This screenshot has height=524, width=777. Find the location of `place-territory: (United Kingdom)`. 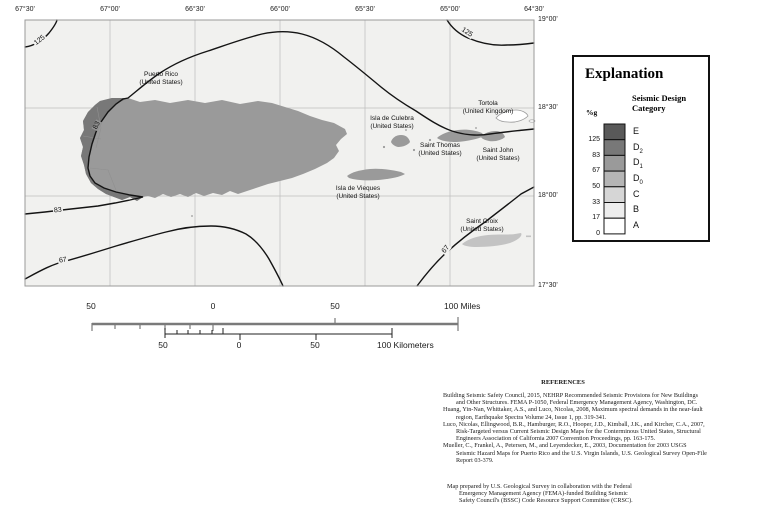

place-territory: (United Kingdom) is located at coordinates (488, 111).